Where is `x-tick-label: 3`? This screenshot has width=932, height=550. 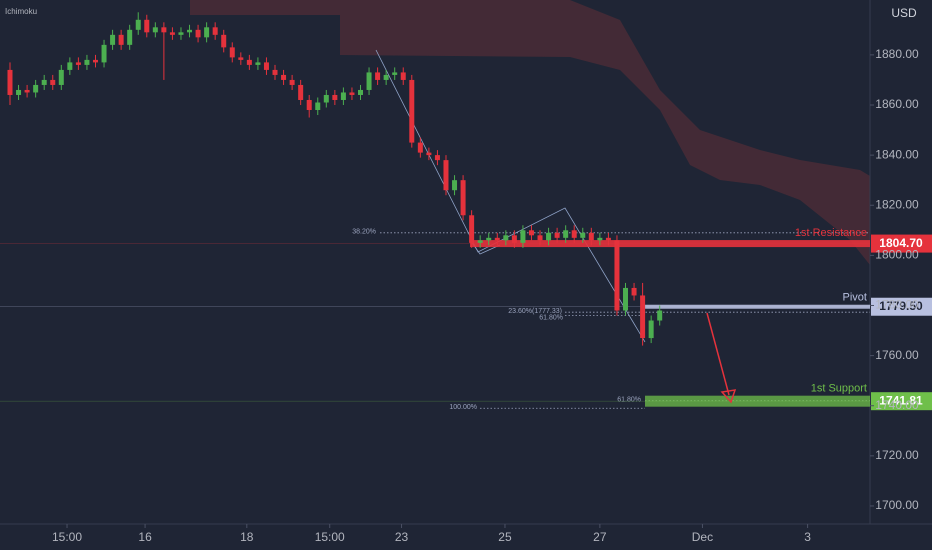 x-tick-label: 3 is located at coordinates (807, 537).